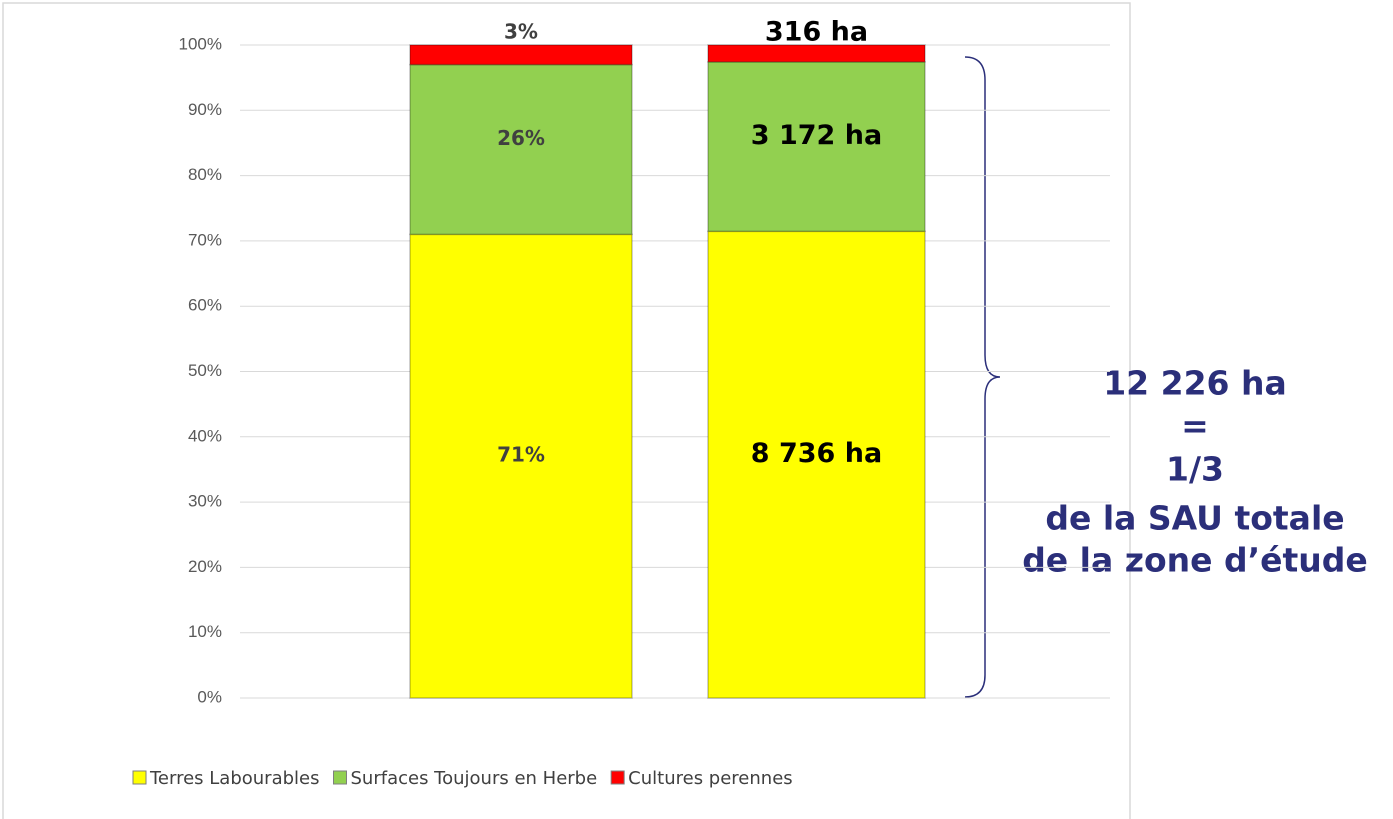 This screenshot has width=1393, height=819. I want to click on y-tick-label: 40%, so click(205, 435).